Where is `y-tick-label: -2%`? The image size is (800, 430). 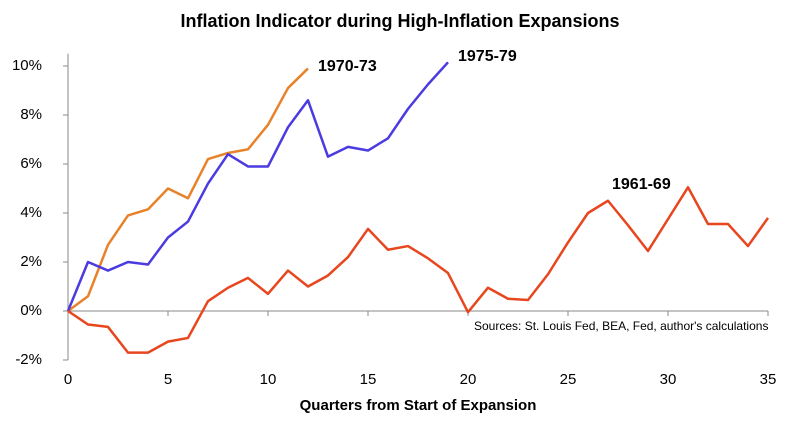
y-tick-label: -2% is located at coordinates (28, 359).